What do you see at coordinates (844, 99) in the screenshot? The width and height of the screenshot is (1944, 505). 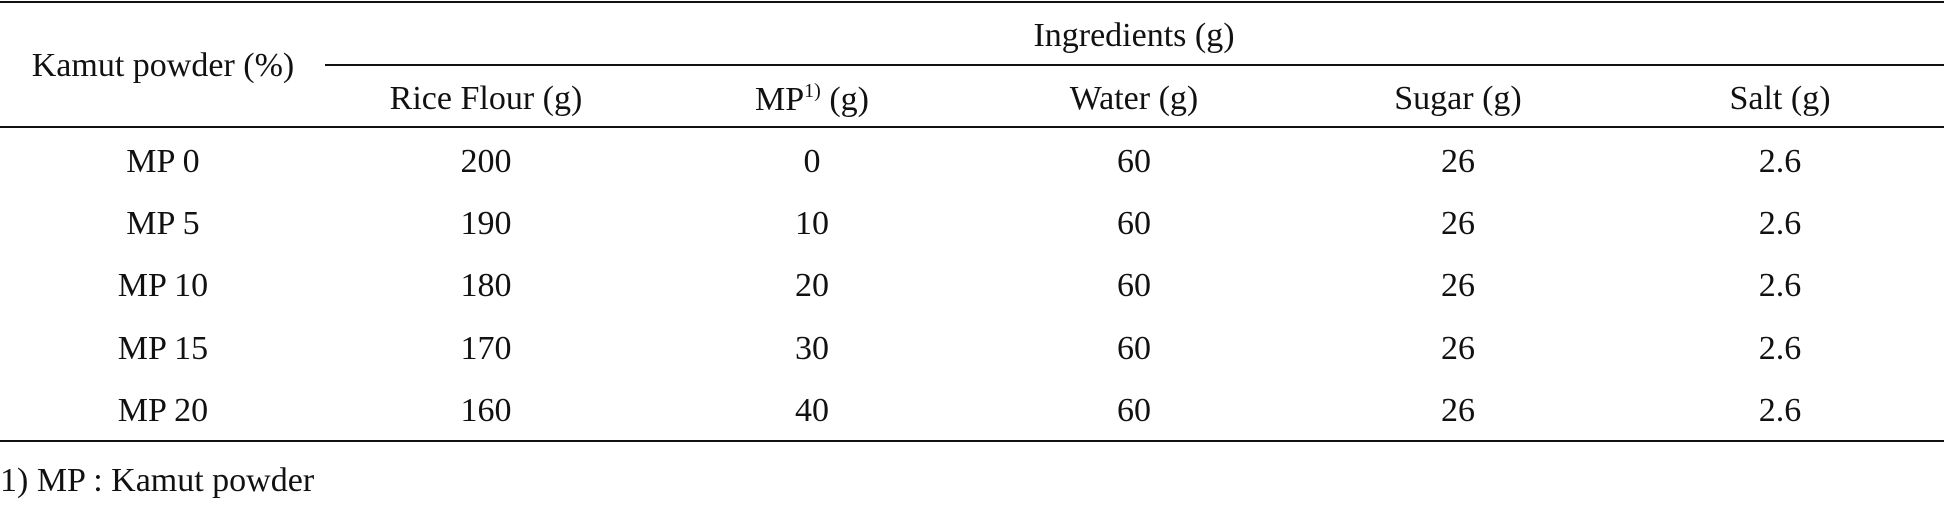 I see `column-header-mp-unit: (g)` at bounding box center [844, 99].